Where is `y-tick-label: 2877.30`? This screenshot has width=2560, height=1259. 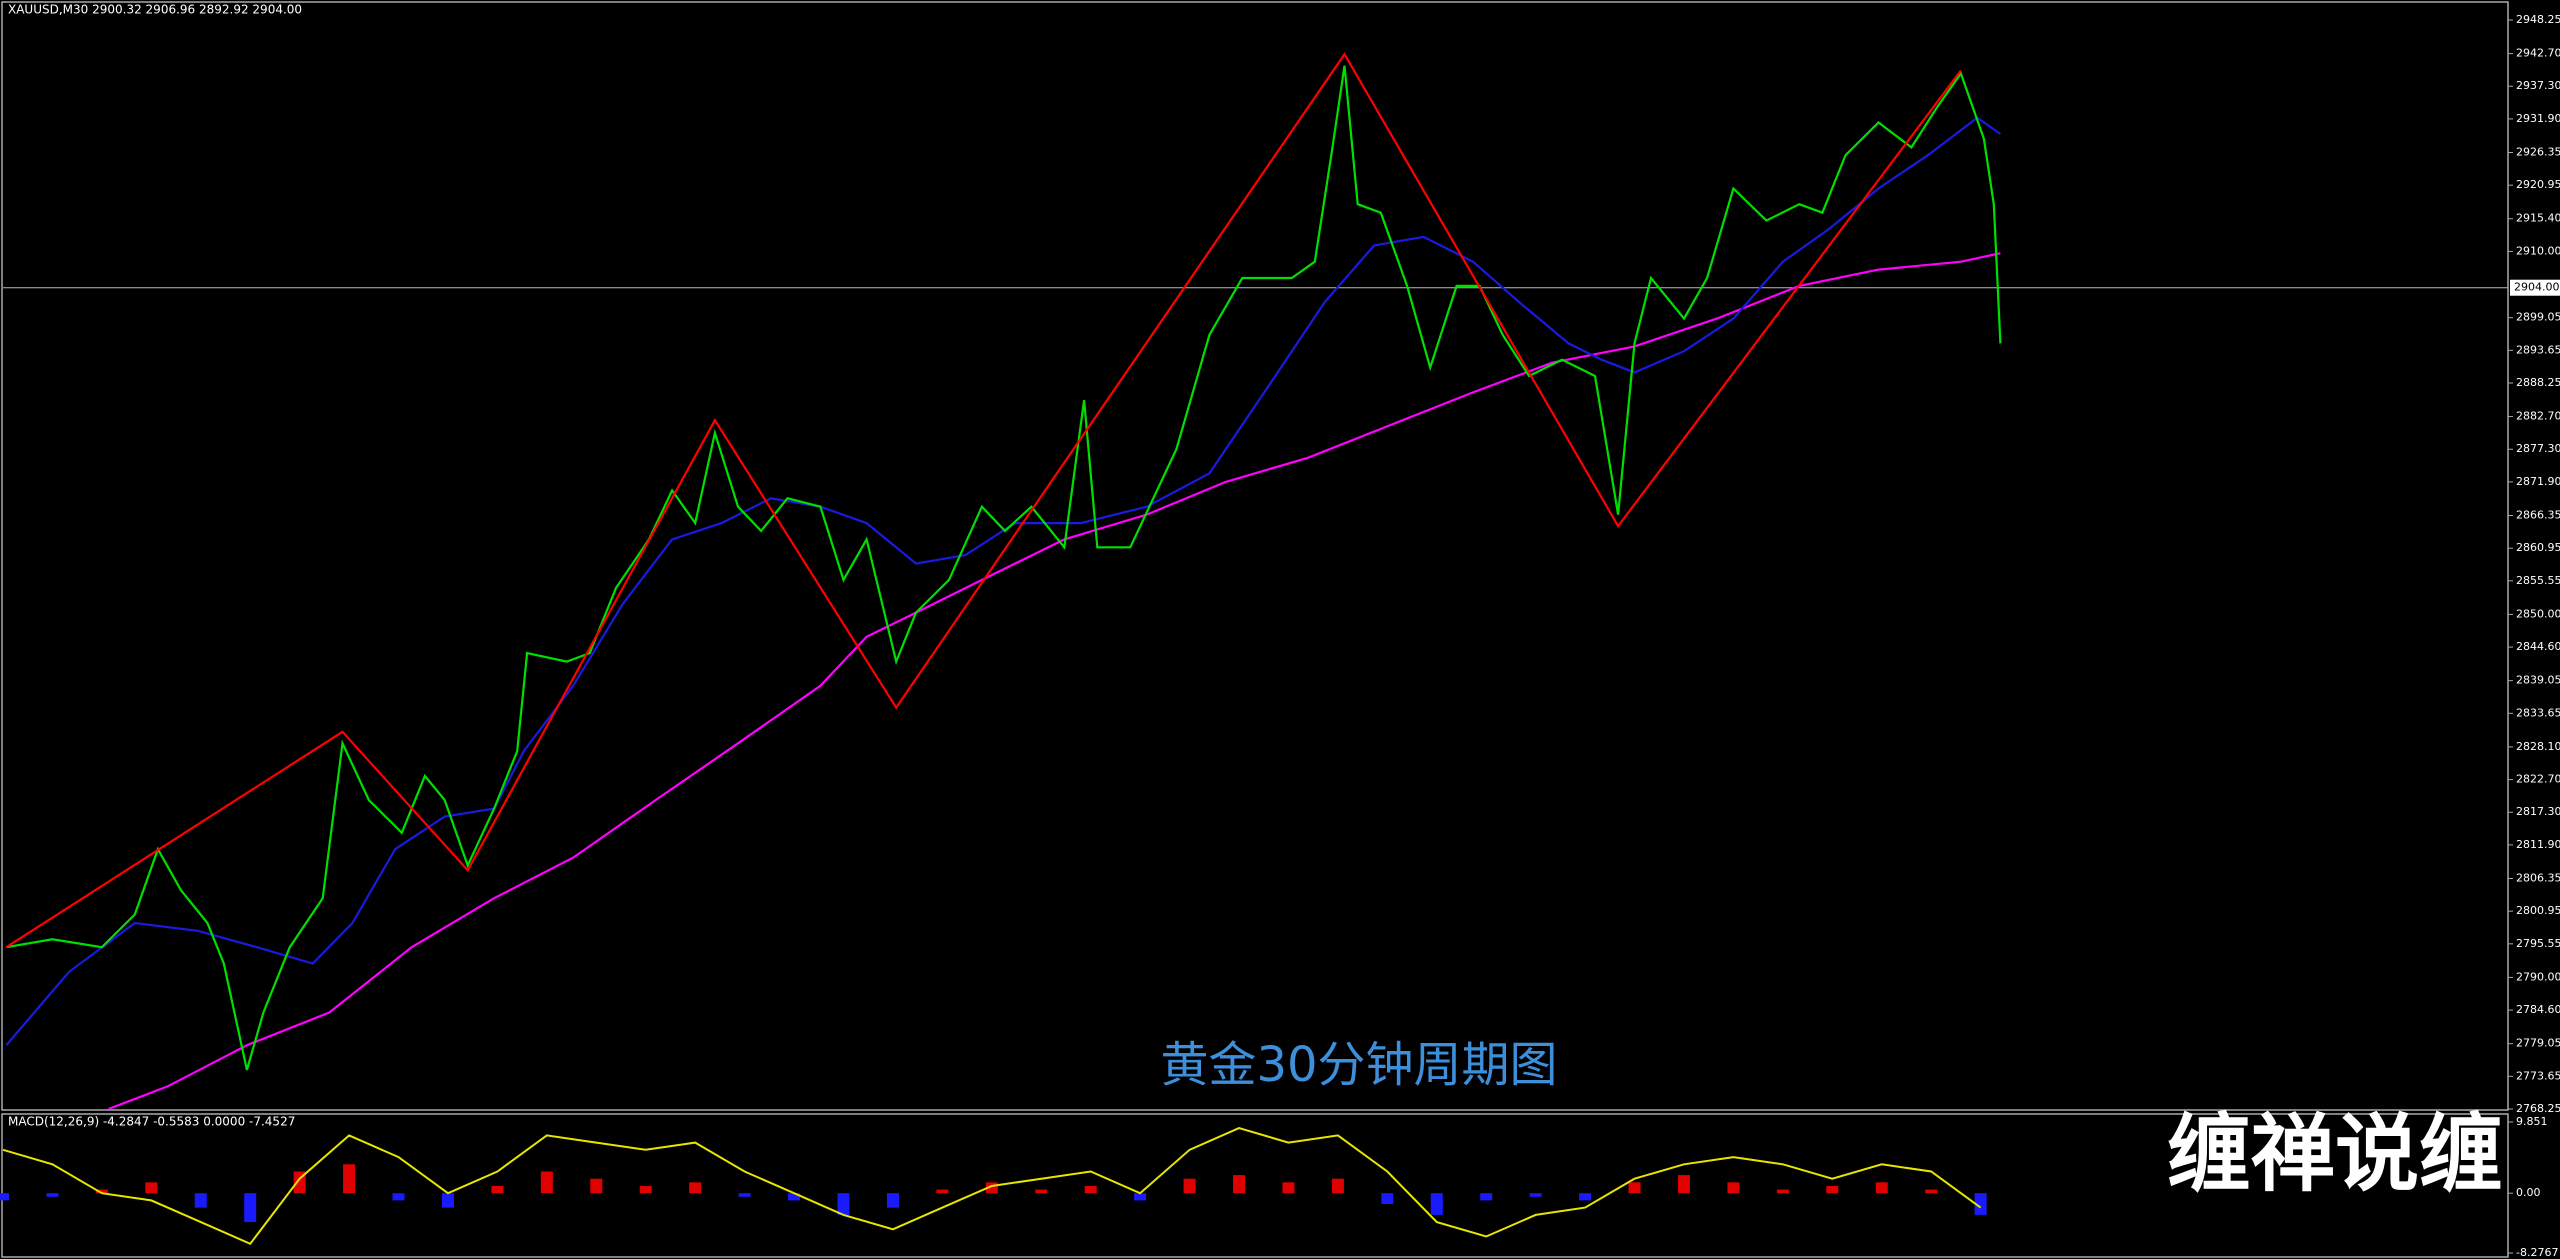
y-tick-label: 2877.30 is located at coordinates (2538, 448).